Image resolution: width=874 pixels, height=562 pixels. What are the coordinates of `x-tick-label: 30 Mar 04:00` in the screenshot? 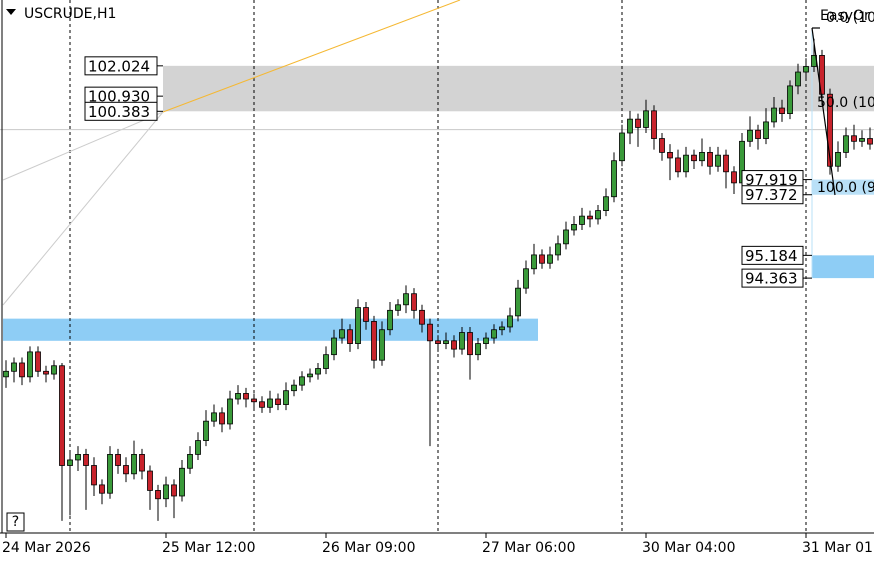 It's located at (688, 548).